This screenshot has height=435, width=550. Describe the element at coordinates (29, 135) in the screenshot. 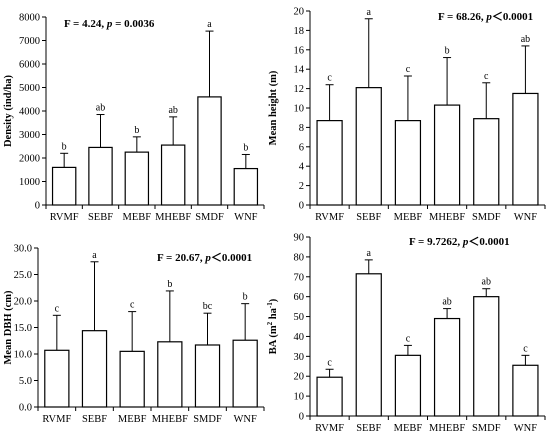

I see `y-tick-label: 3000` at that location.